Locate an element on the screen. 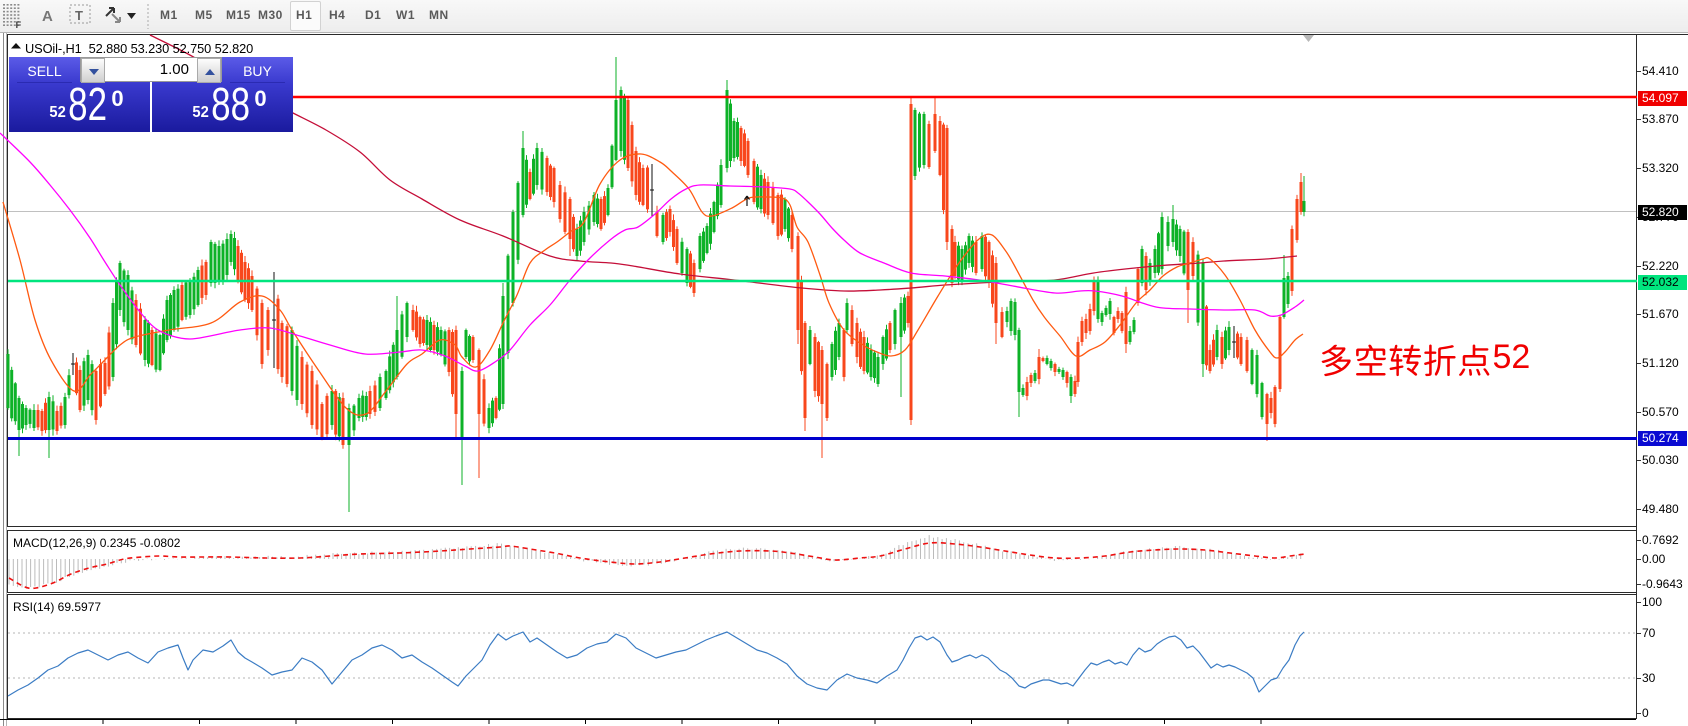 The height and width of the screenshot is (726, 1688). svg-text: F is located at coordinates (19, 25).